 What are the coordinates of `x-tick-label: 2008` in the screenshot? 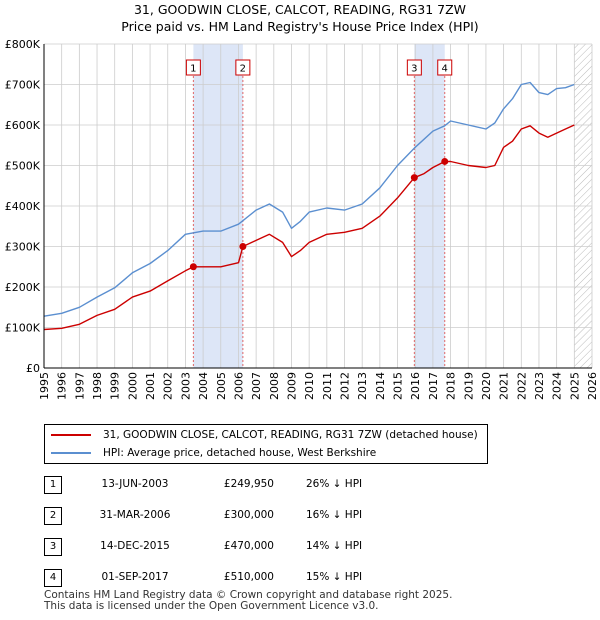 It's located at (274, 386).